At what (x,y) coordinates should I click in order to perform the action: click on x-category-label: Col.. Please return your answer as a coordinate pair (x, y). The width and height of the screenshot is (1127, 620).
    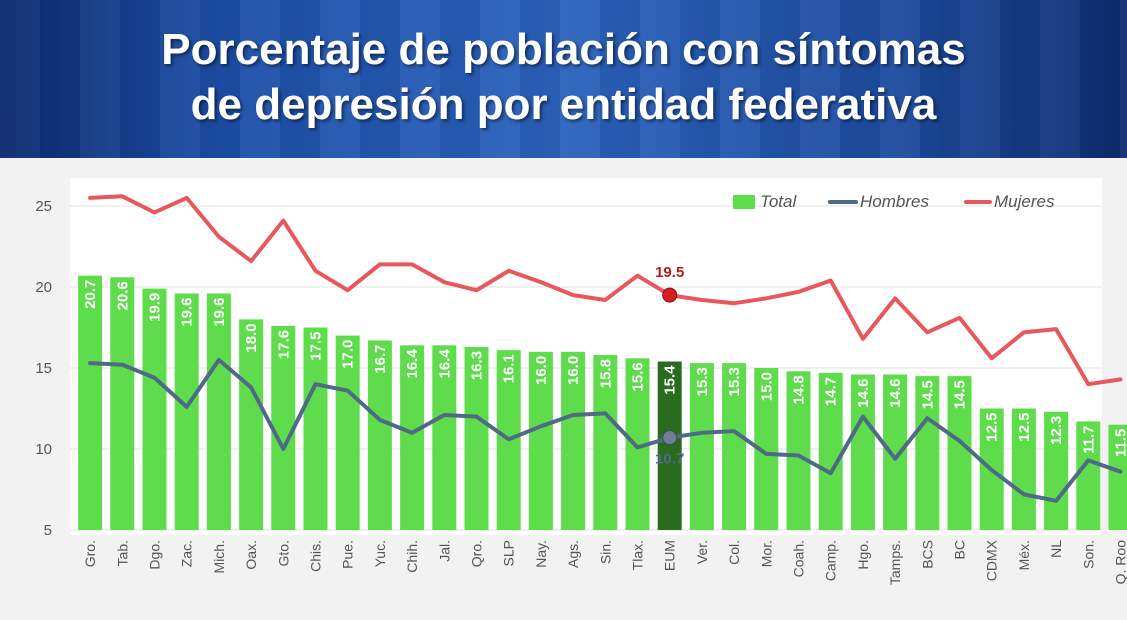
    Looking at the image, I should click on (734, 552).